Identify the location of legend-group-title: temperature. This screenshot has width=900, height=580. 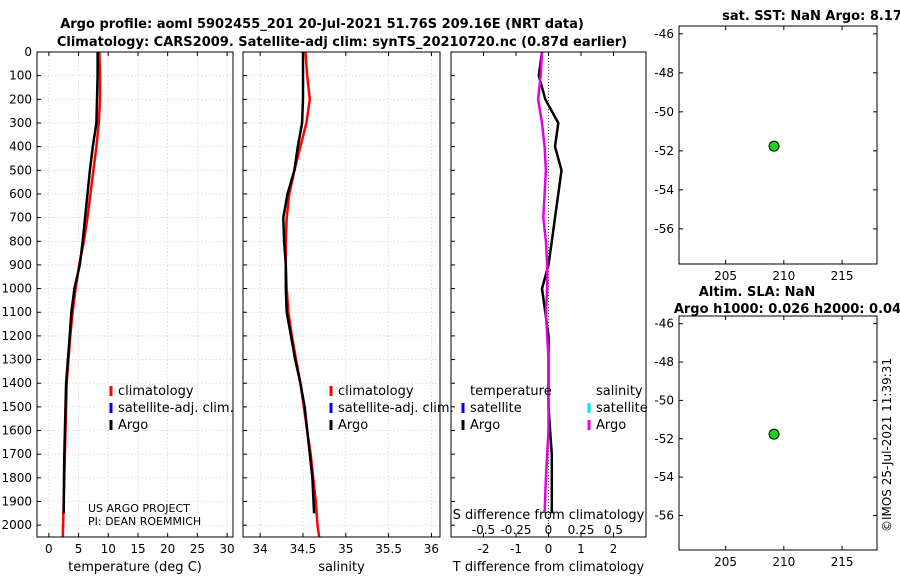
(511, 391).